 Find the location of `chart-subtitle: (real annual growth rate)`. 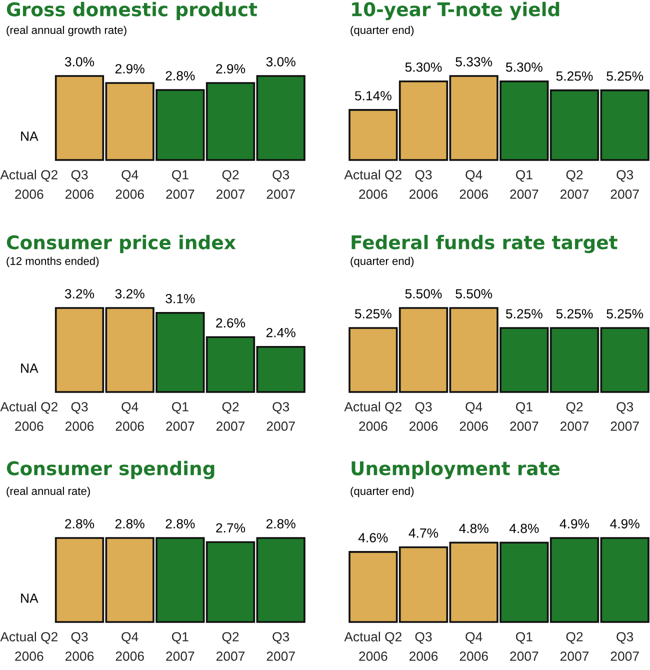

chart-subtitle: (real annual growth rate) is located at coordinates (66, 31).